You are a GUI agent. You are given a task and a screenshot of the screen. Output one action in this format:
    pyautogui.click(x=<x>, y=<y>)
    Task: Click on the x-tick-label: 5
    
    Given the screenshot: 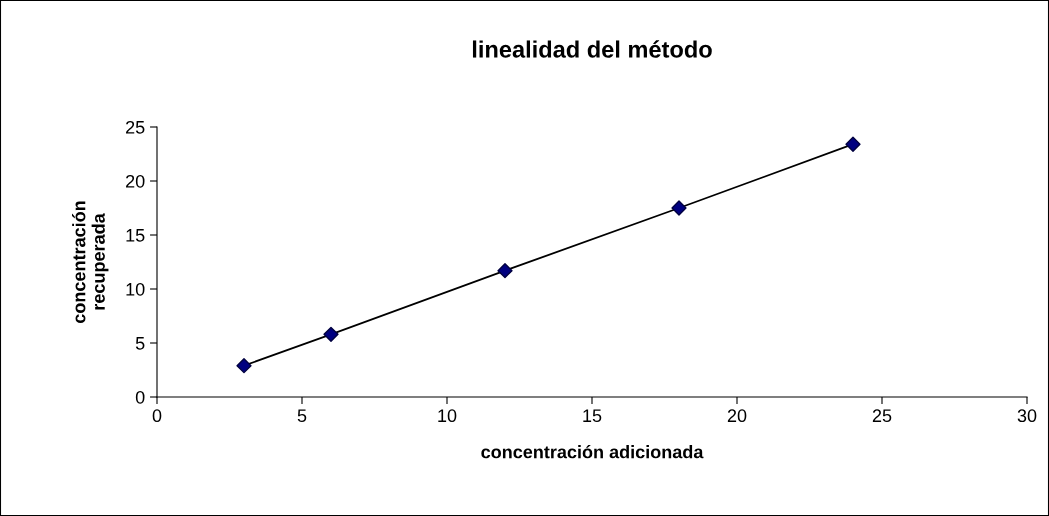 What is the action you would take?
    pyautogui.click(x=302, y=416)
    